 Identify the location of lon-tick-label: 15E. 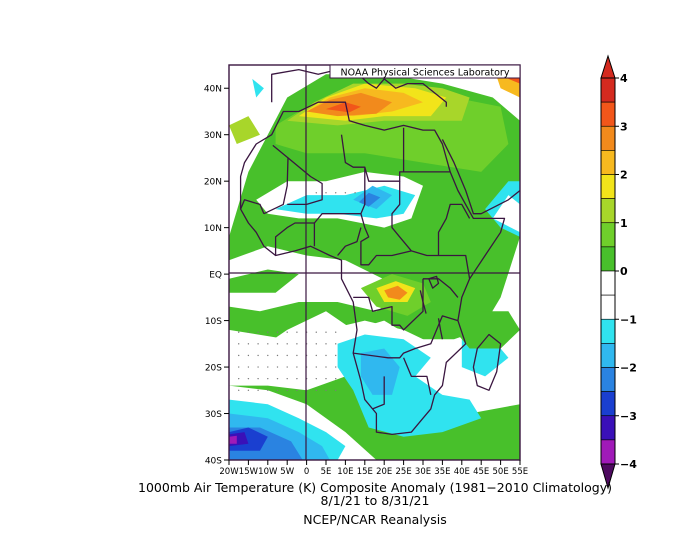
(365, 472).